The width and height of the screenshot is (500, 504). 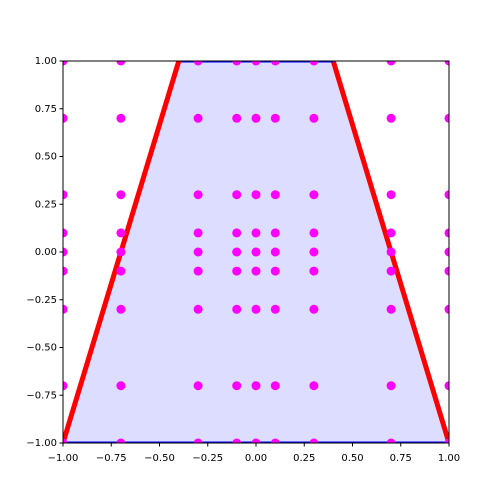 I want to click on y-tick-label: −1.00, so click(x=41, y=443).